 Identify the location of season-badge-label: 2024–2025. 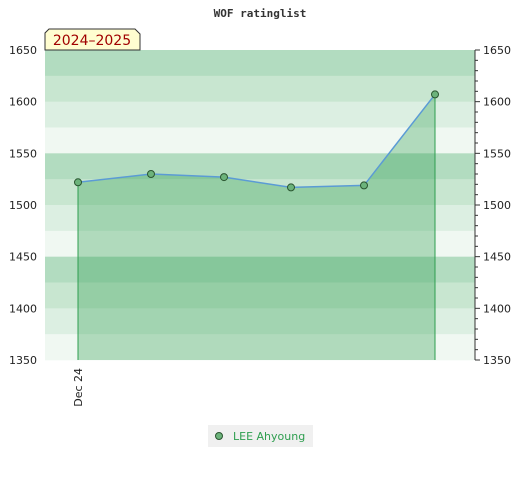
(92, 41).